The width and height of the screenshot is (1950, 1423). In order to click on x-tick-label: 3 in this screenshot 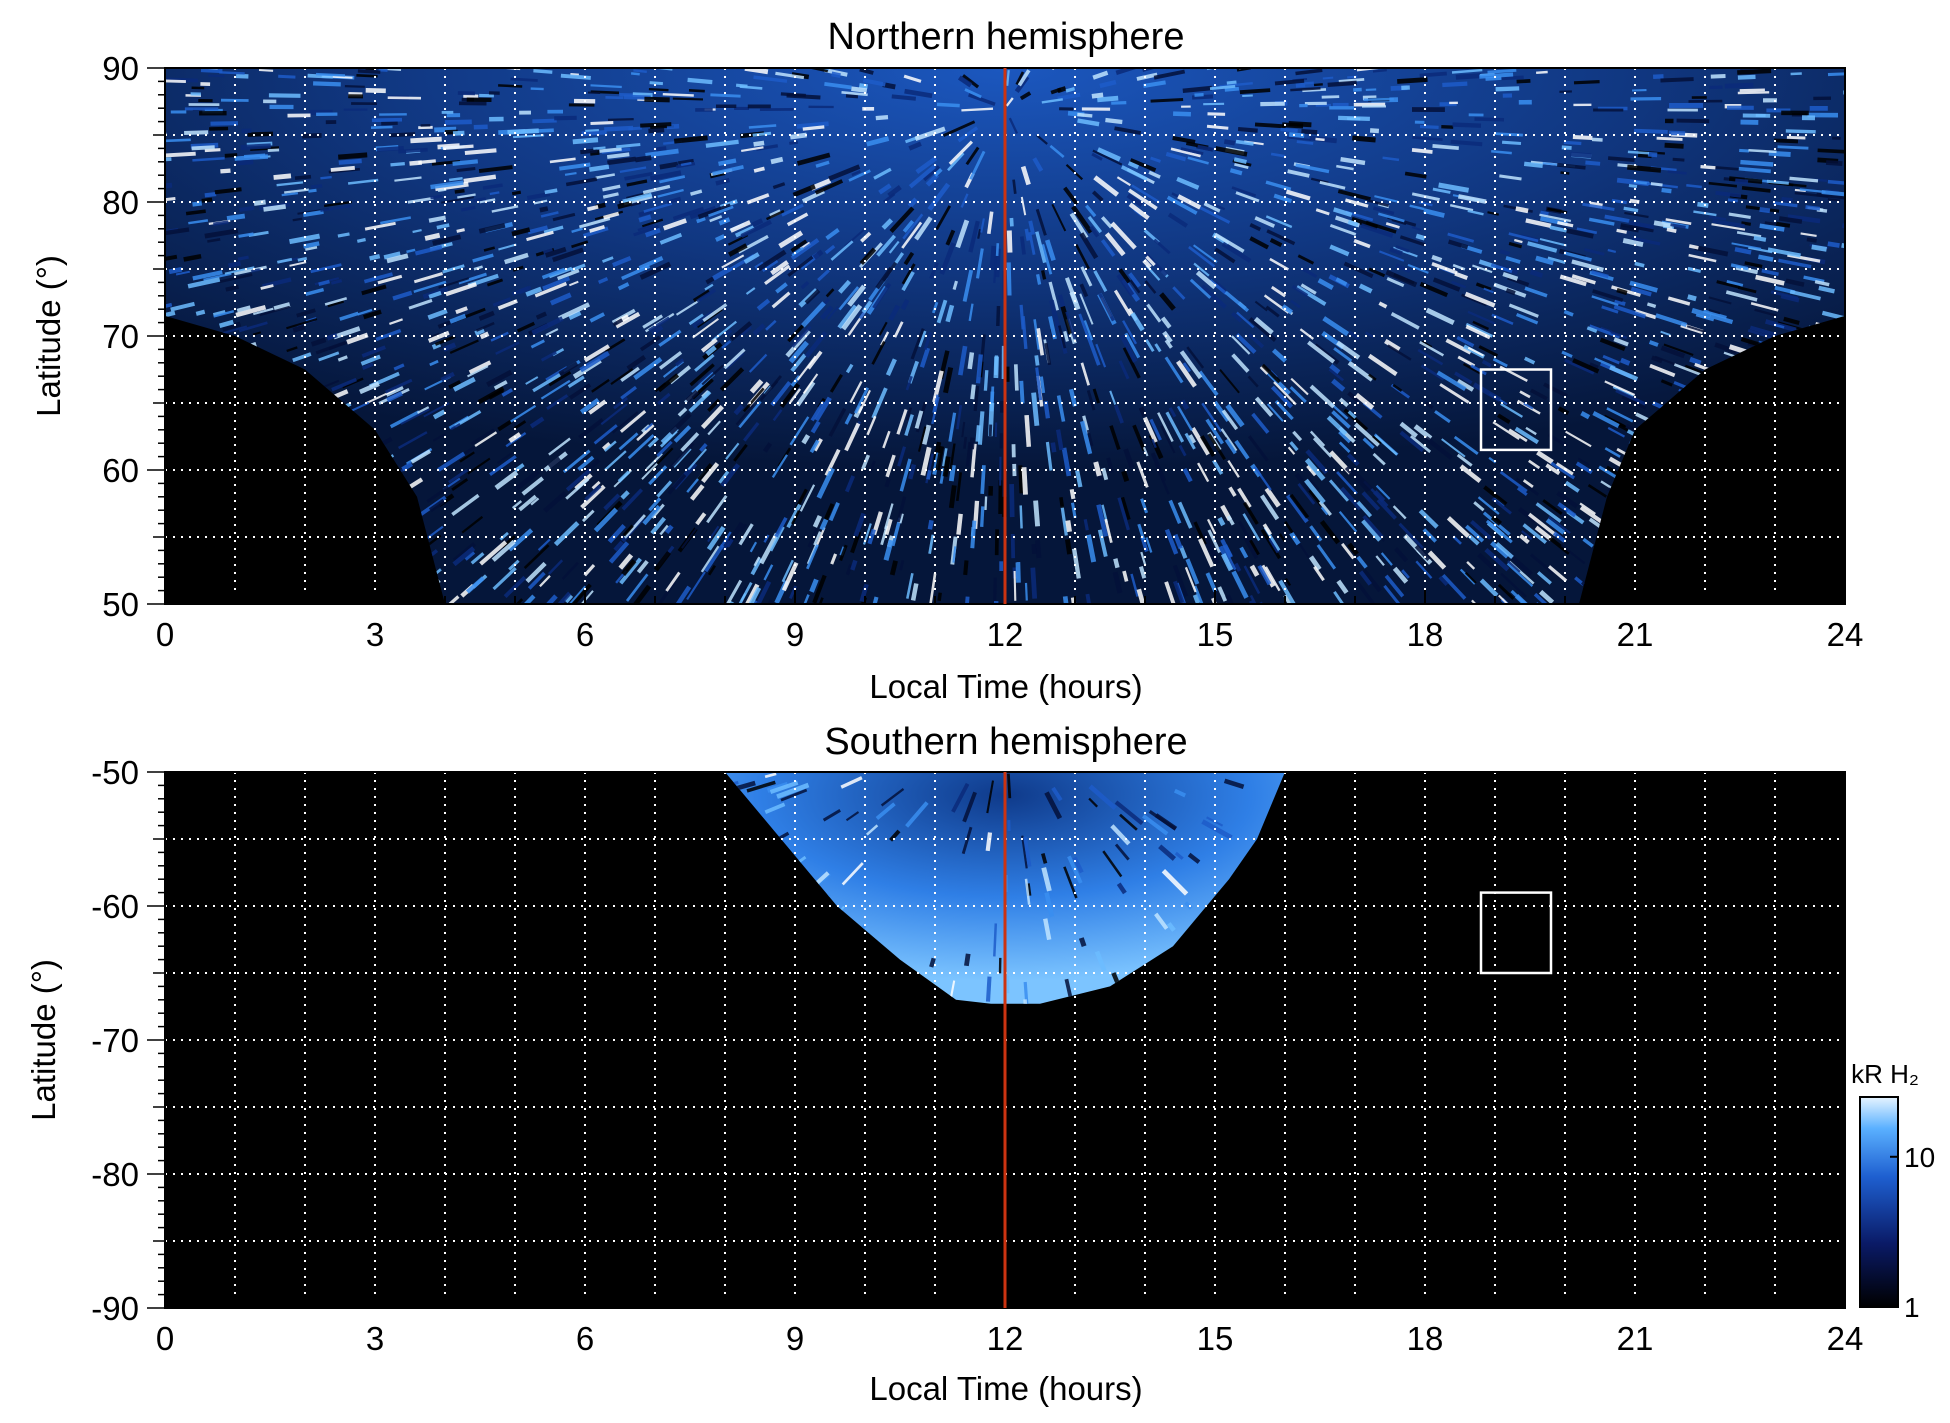, I will do `click(375, 634)`.